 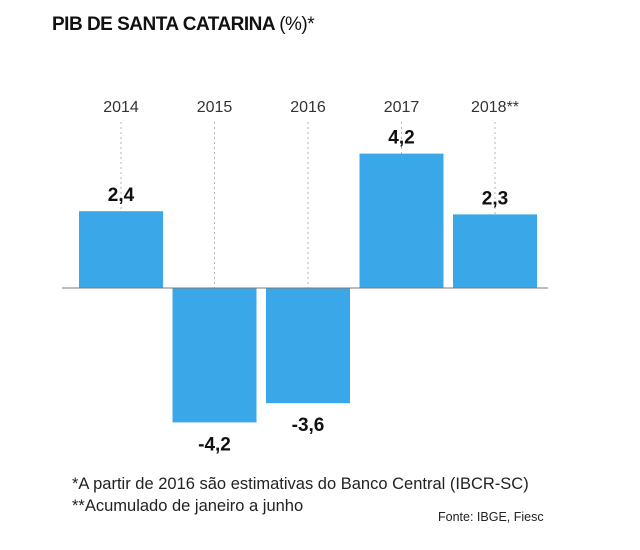 I want to click on value-label: -4,2, so click(x=214, y=444).